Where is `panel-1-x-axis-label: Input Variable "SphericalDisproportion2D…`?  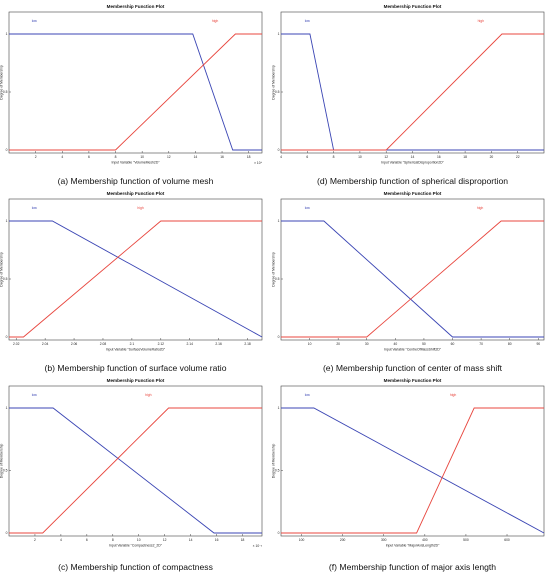
panel-1-x-axis-label: Input Variable "SphericalDisproportion2D… is located at coordinates (412, 163).